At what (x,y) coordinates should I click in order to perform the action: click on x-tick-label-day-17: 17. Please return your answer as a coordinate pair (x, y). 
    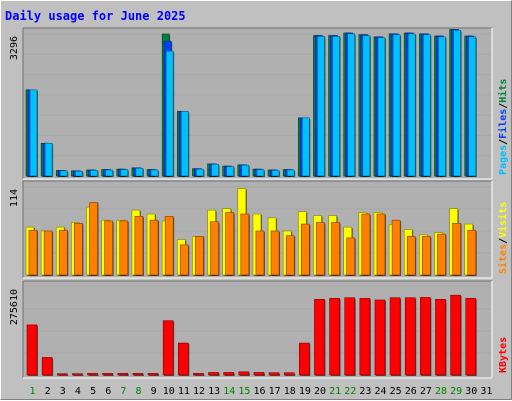
    Looking at the image, I should click on (275, 391).